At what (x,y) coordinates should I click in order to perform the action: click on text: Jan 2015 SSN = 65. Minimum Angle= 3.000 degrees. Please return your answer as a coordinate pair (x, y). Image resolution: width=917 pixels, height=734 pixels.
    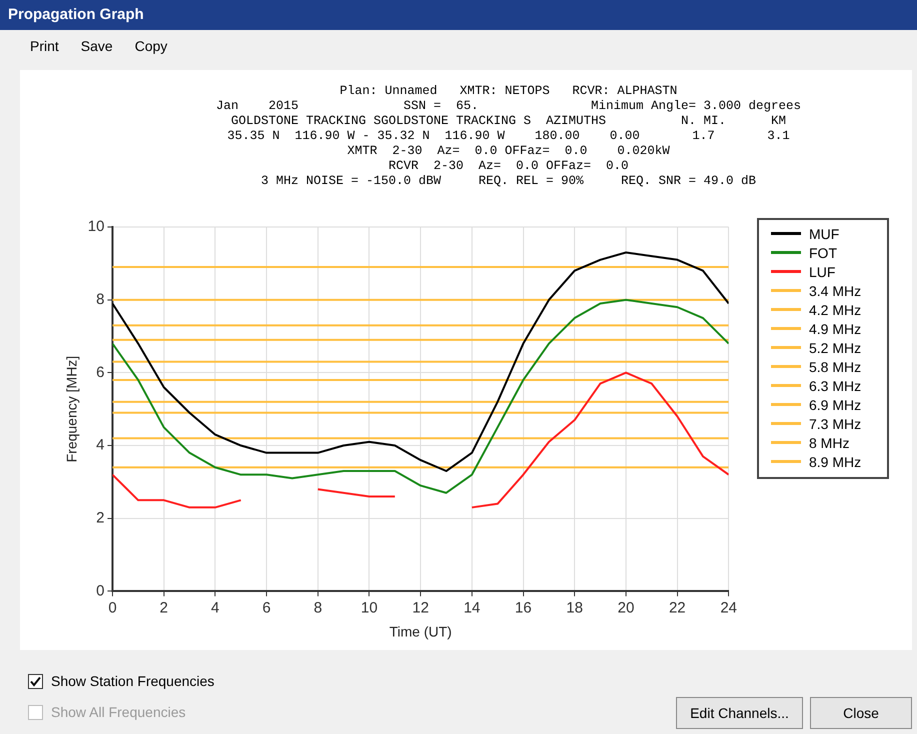
    Looking at the image, I should click on (508, 106).